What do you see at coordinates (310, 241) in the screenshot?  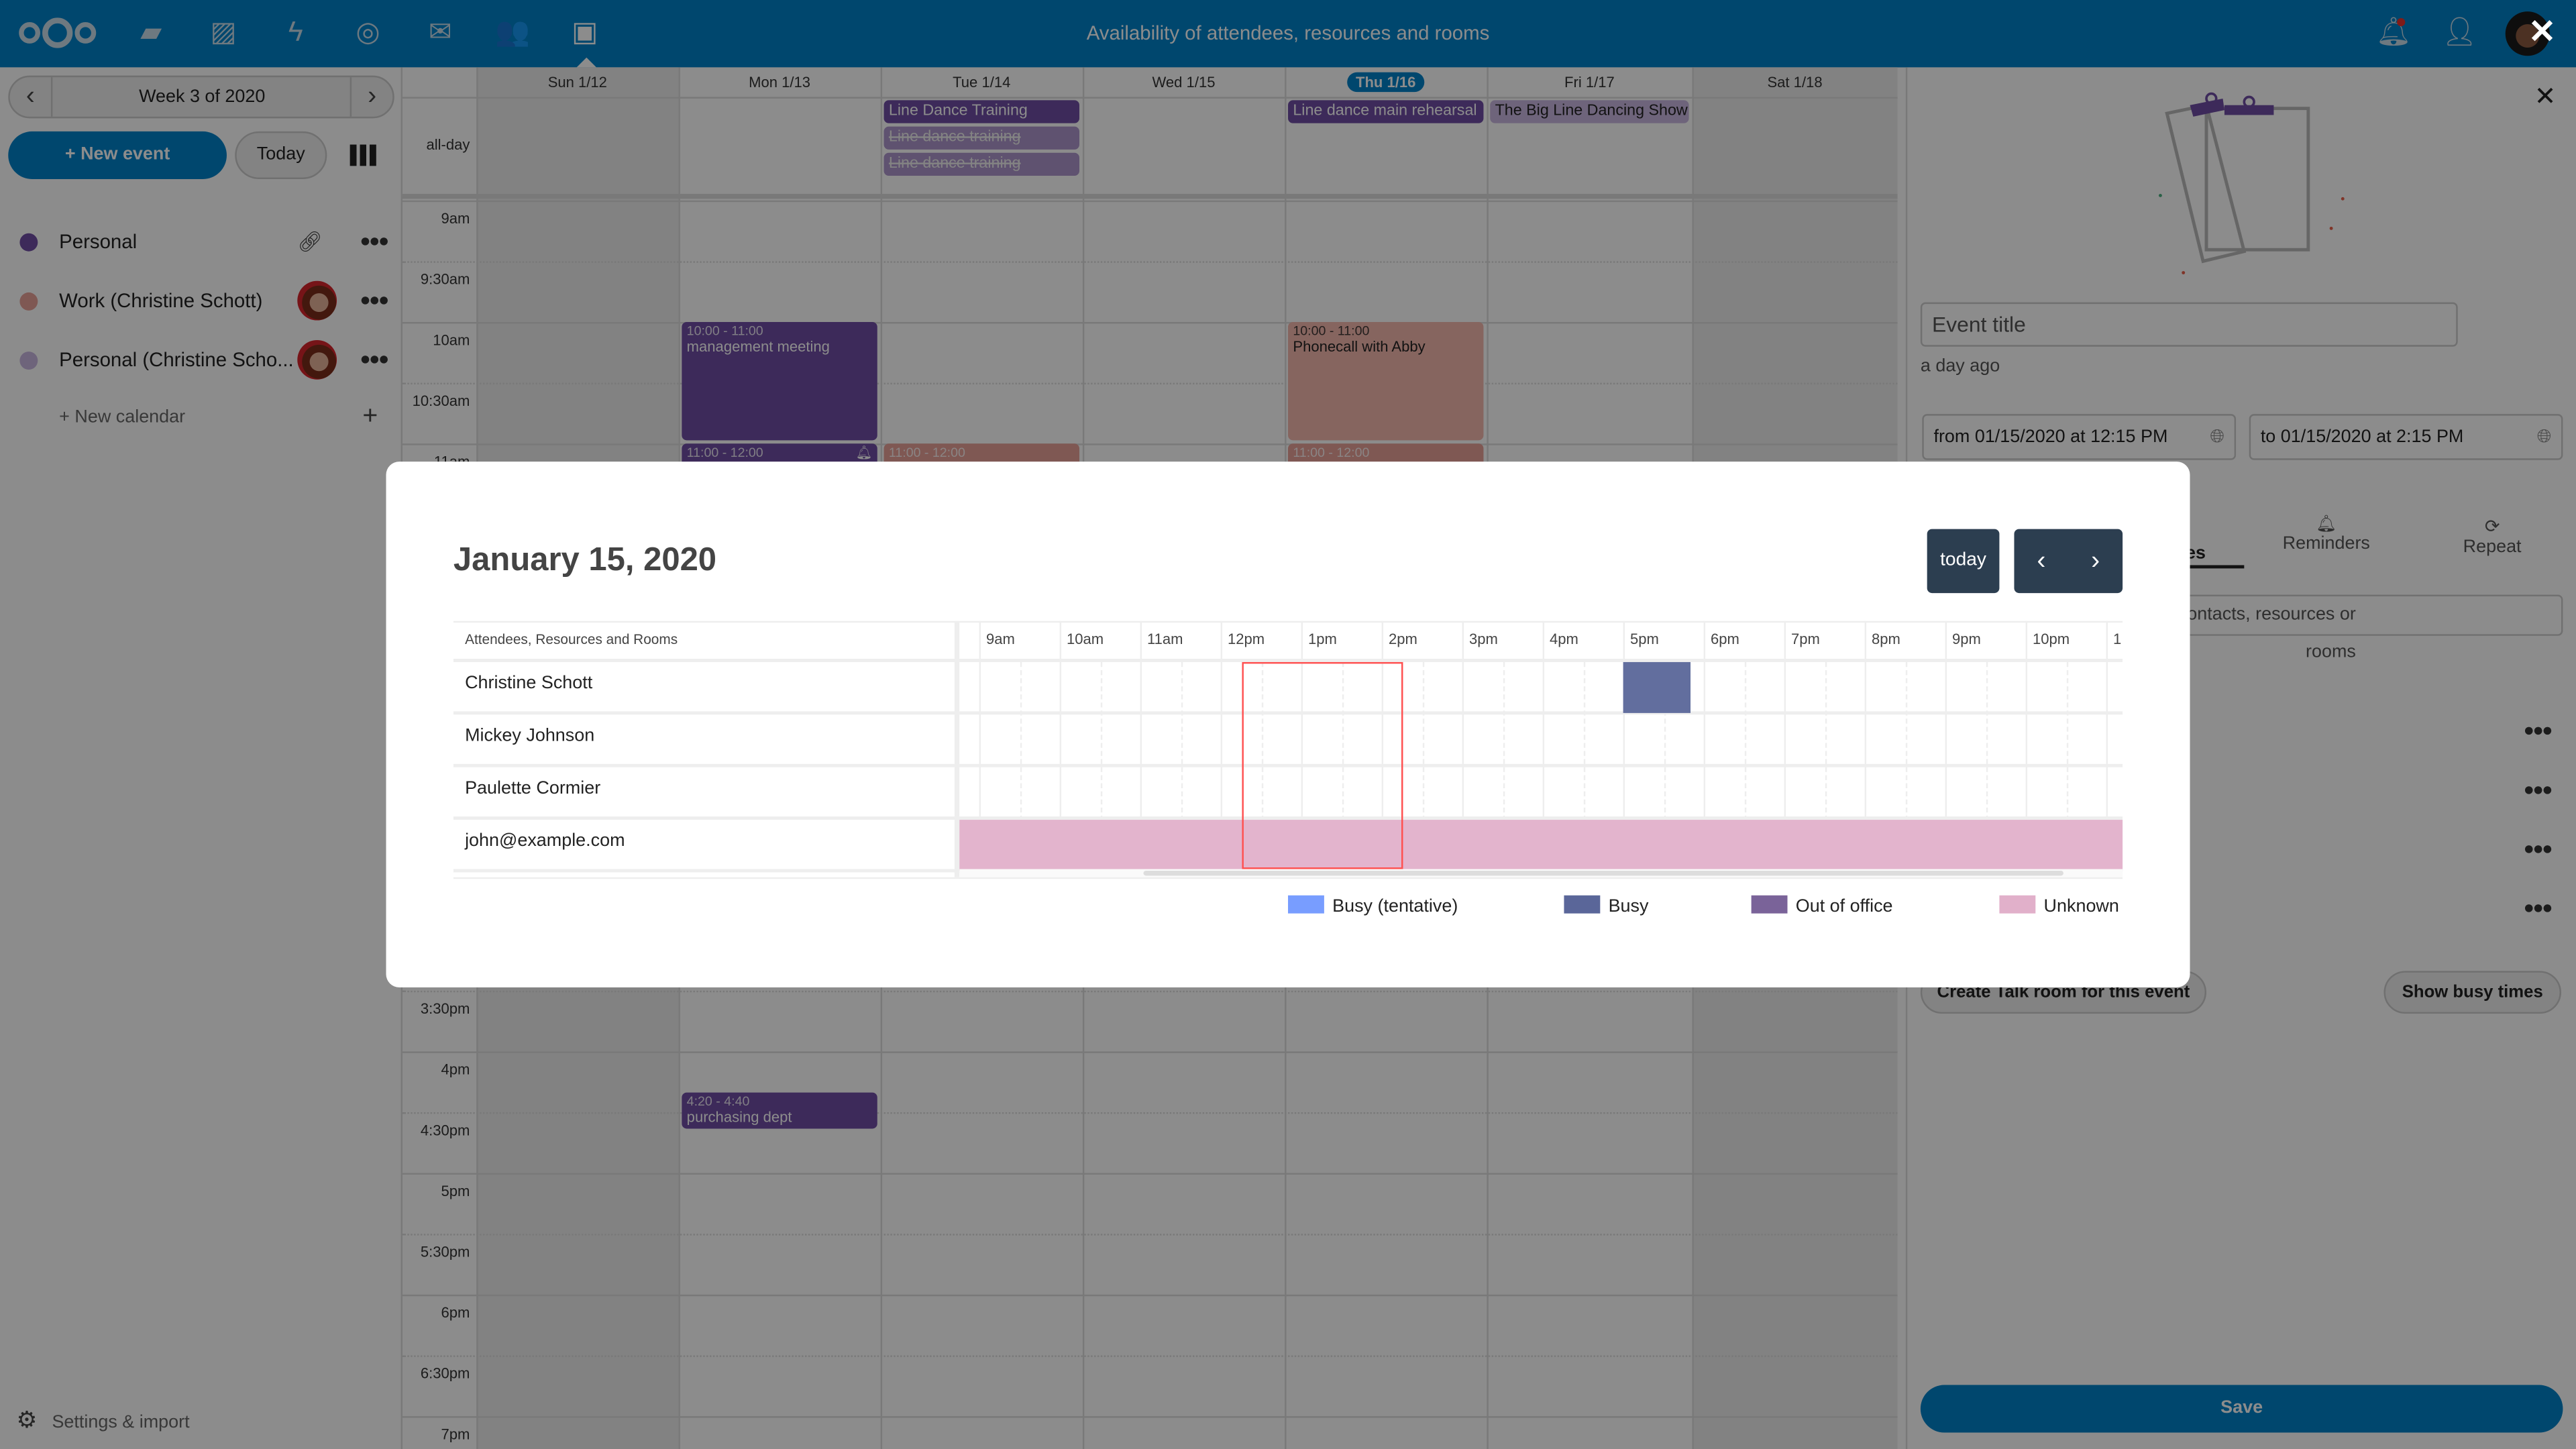 I see `share-link-icon: 🔗︎` at bounding box center [310, 241].